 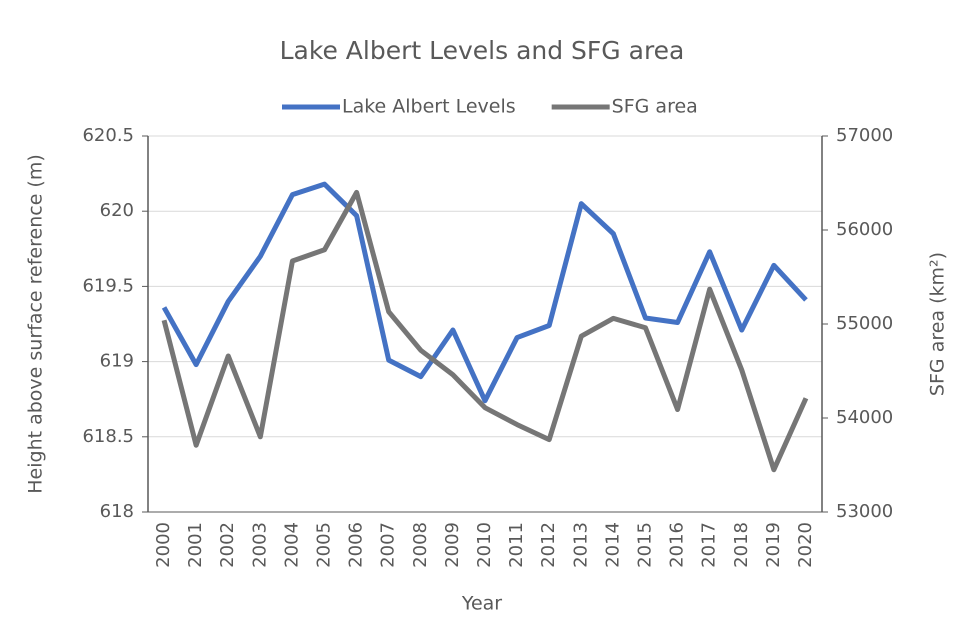 I want to click on x-tick-label: 2009, so click(x=452, y=545).